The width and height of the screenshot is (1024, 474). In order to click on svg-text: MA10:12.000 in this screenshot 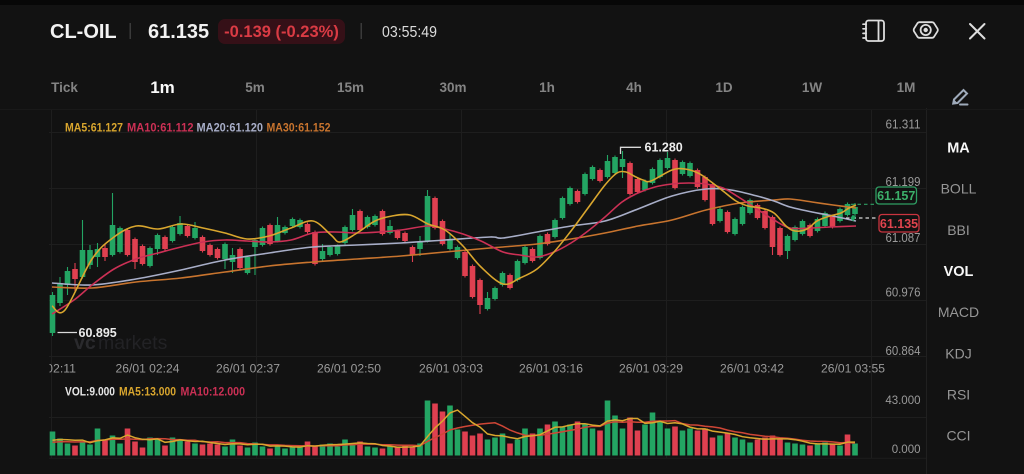, I will do `click(213, 392)`.